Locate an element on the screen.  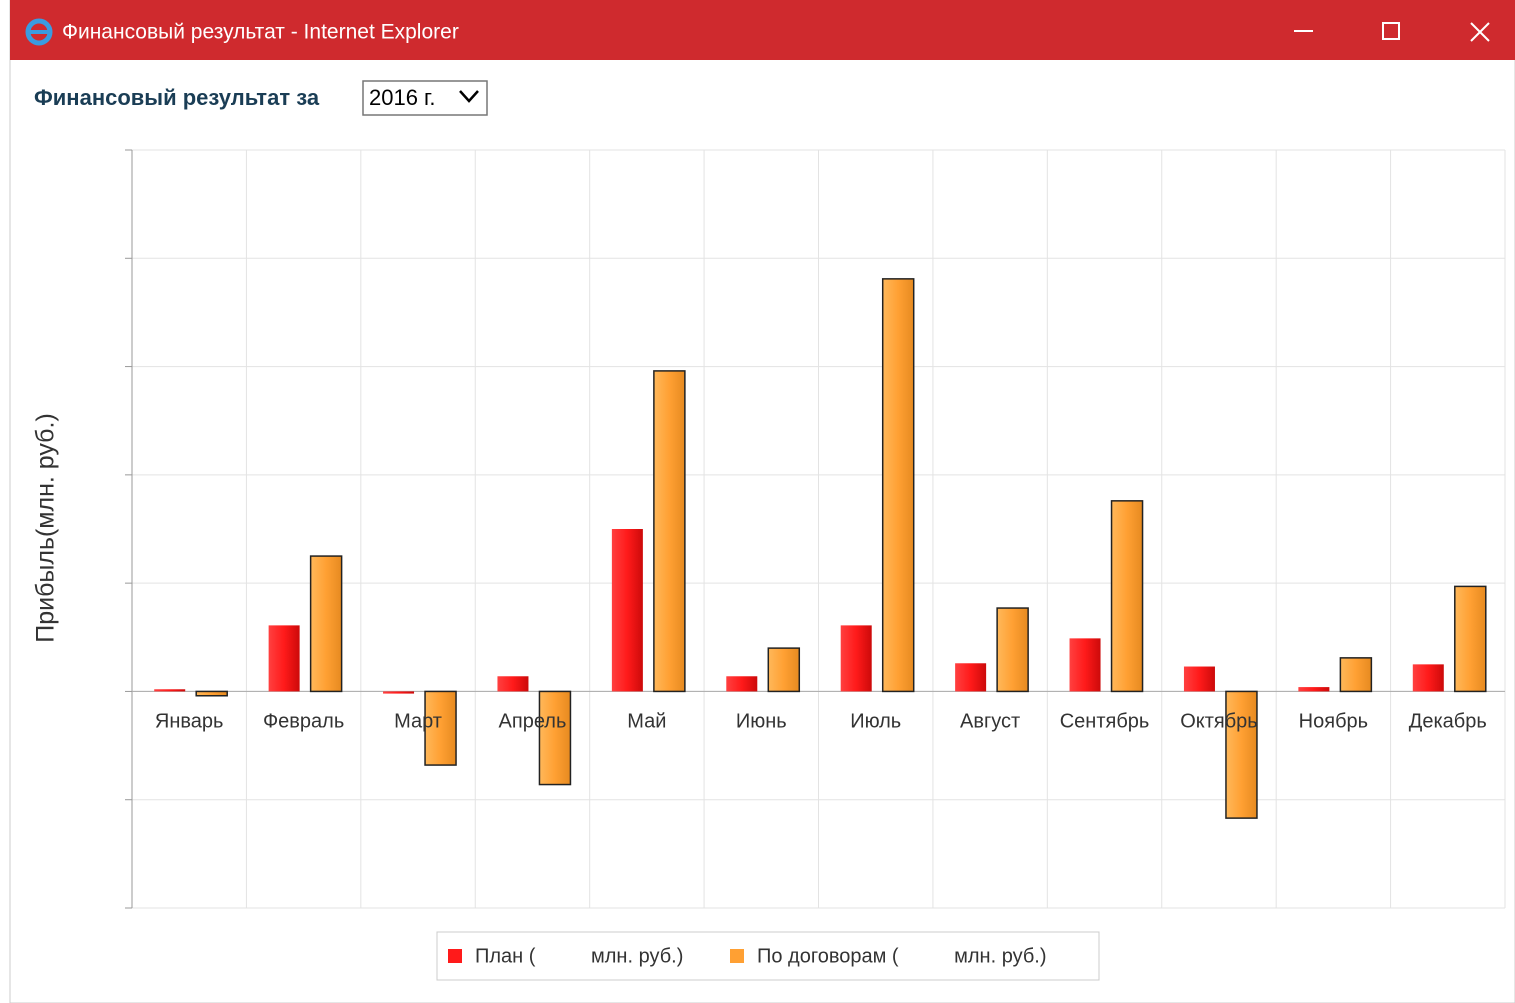
year-select: 2016 г. is located at coordinates (425, 98).